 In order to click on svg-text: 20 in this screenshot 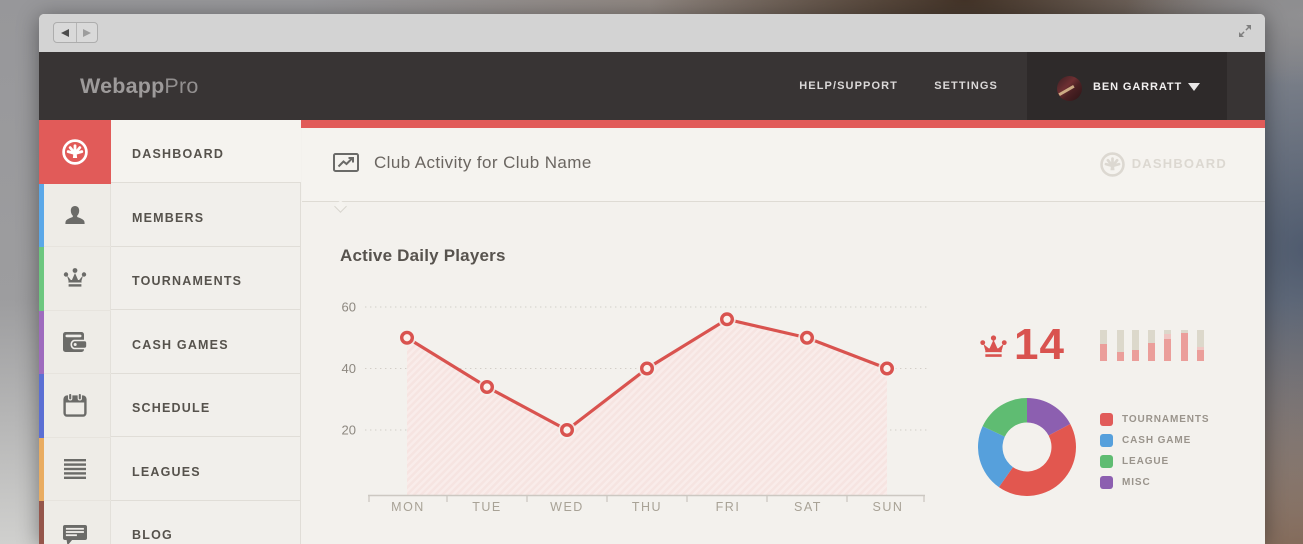, I will do `click(349, 430)`.